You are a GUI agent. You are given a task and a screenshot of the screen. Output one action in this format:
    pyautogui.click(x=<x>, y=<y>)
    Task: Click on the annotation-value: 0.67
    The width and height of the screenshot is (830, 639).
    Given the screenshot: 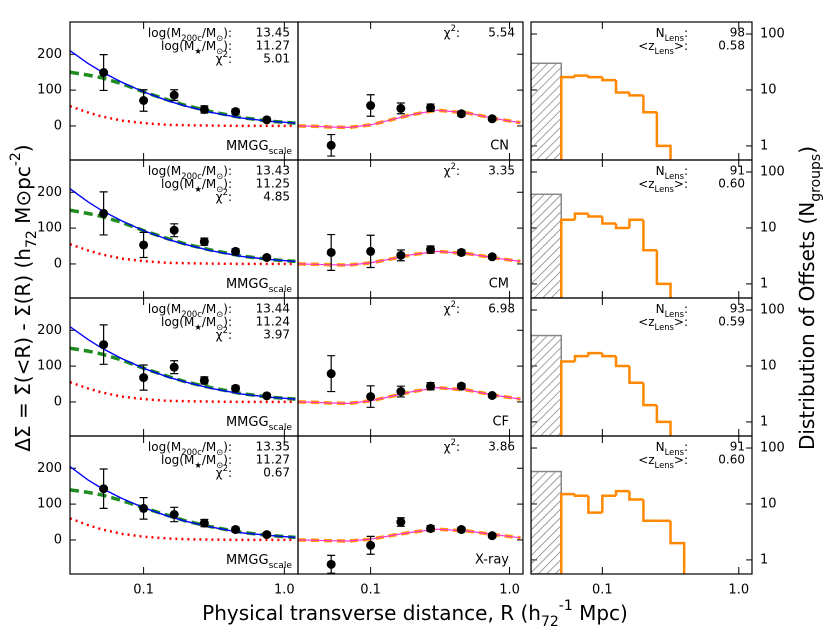 What is the action you would take?
    pyautogui.click(x=276, y=473)
    